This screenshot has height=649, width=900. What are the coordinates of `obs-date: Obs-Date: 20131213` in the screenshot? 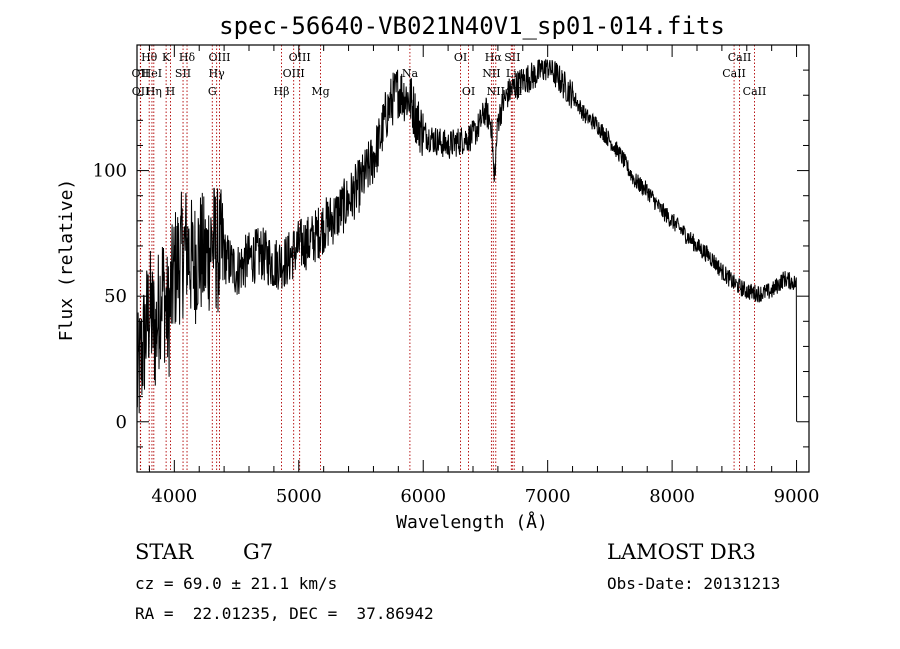 It's located at (694, 583).